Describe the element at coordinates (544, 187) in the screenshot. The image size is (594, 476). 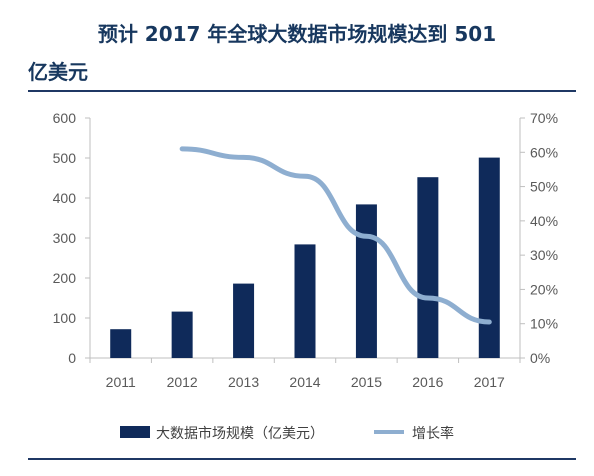
I see `y-right-tick-label: 50%` at that location.